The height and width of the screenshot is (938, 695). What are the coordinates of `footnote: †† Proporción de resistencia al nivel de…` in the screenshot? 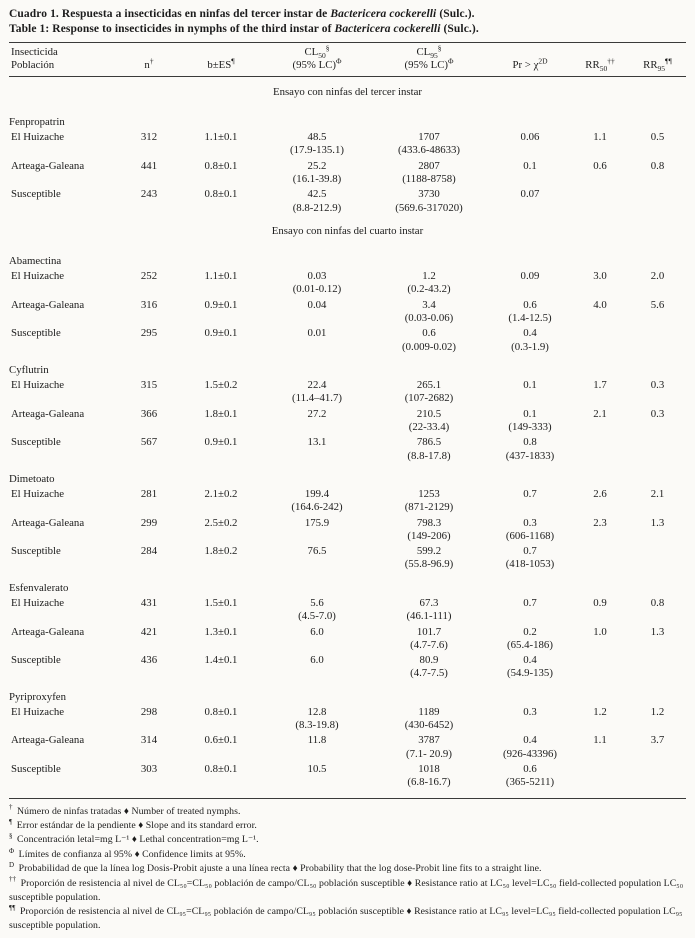 It's located at (346, 889).